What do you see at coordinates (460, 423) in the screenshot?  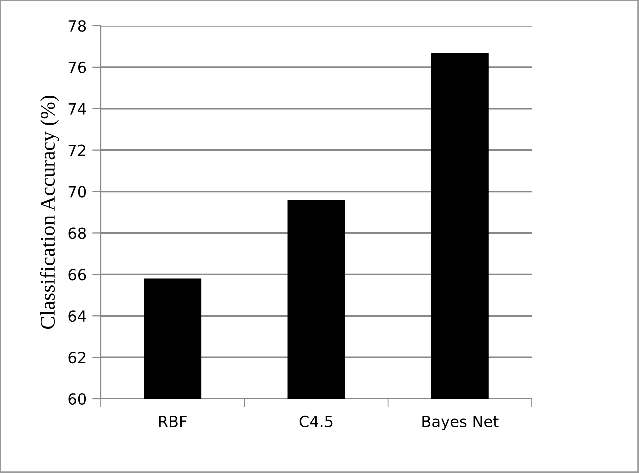 I see `x-tick-label: Bayes Net` at bounding box center [460, 423].